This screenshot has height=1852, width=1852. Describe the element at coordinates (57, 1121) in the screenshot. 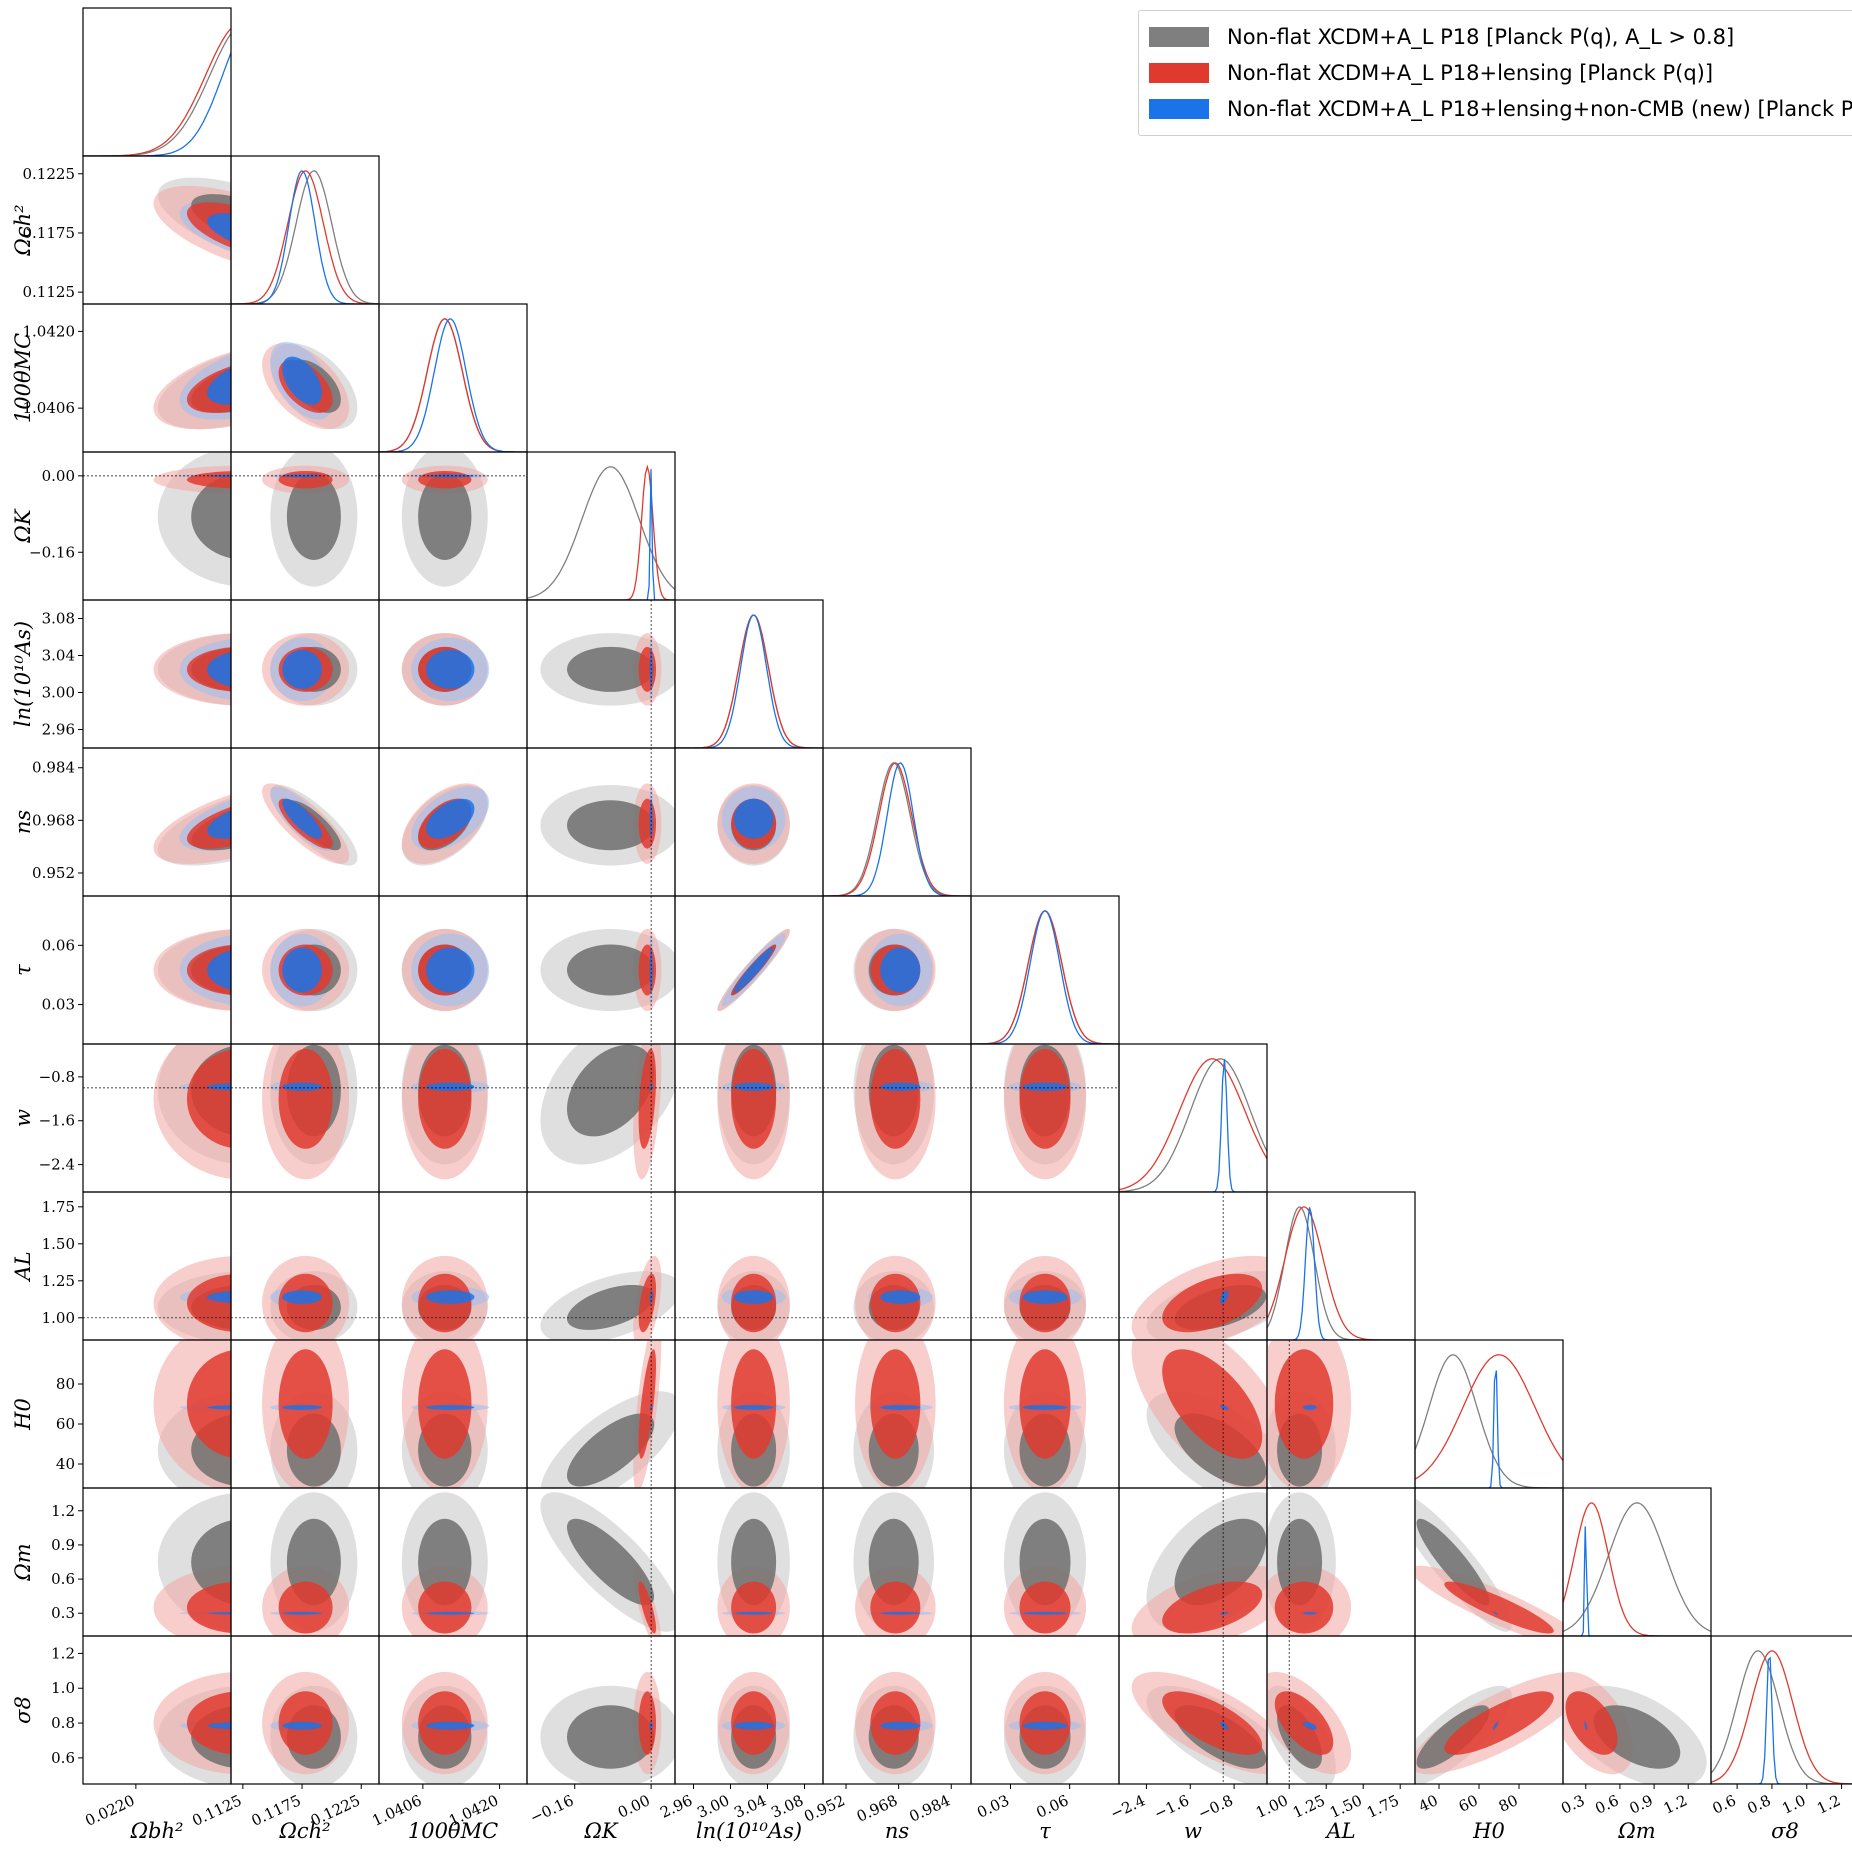

I see `ytick-label: −1.6` at that location.